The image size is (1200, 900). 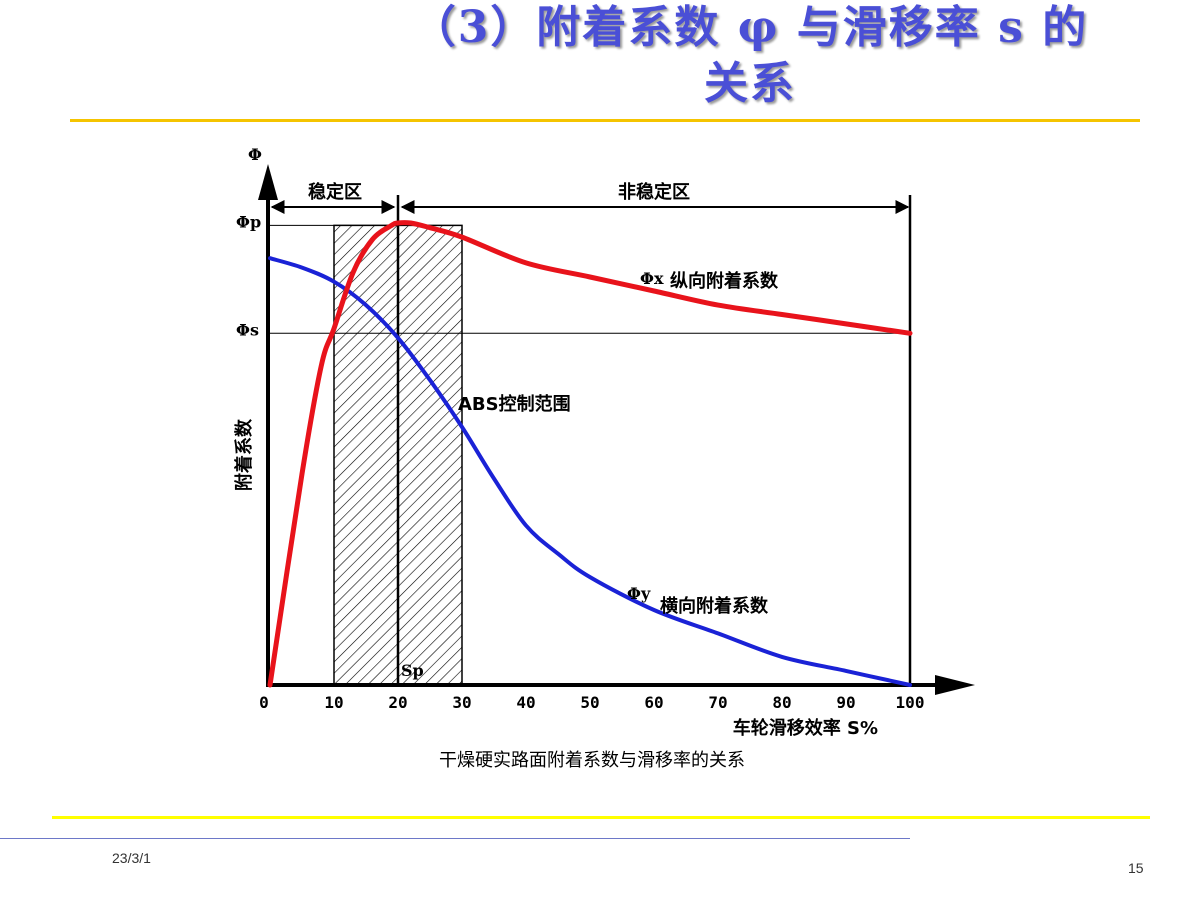 I want to click on x-tick-label: 80, so click(x=781, y=702).